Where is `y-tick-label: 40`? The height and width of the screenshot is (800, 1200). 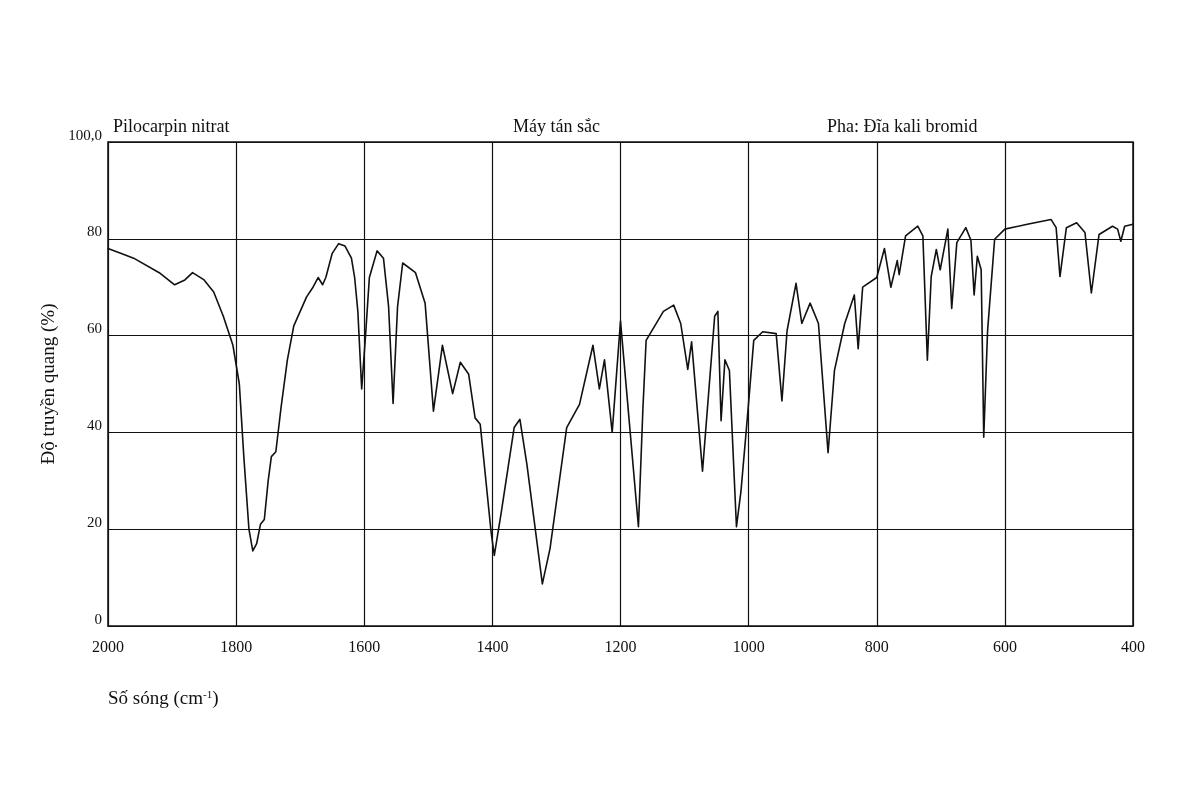
y-tick-label: 40 is located at coordinates (94, 424).